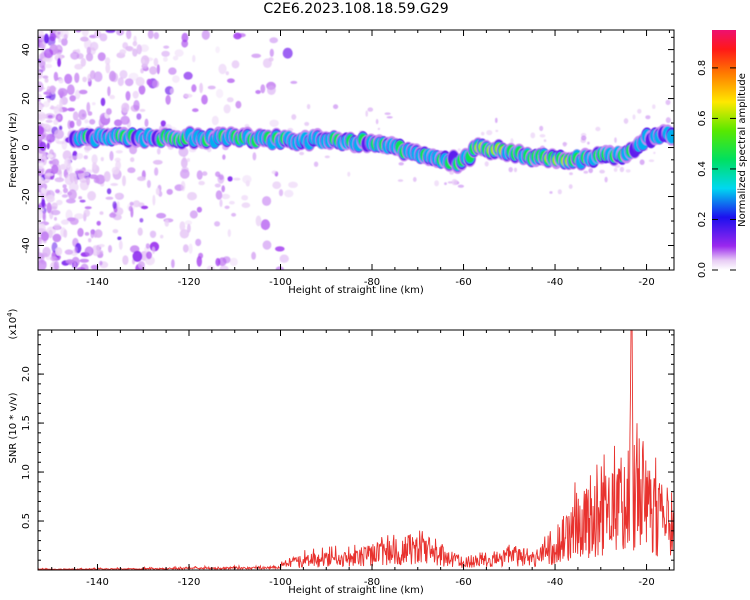 This screenshot has width=750, height=600. What do you see at coordinates (463, 582) in the screenshot?
I see `snr-xtick-label: -60` at bounding box center [463, 582].